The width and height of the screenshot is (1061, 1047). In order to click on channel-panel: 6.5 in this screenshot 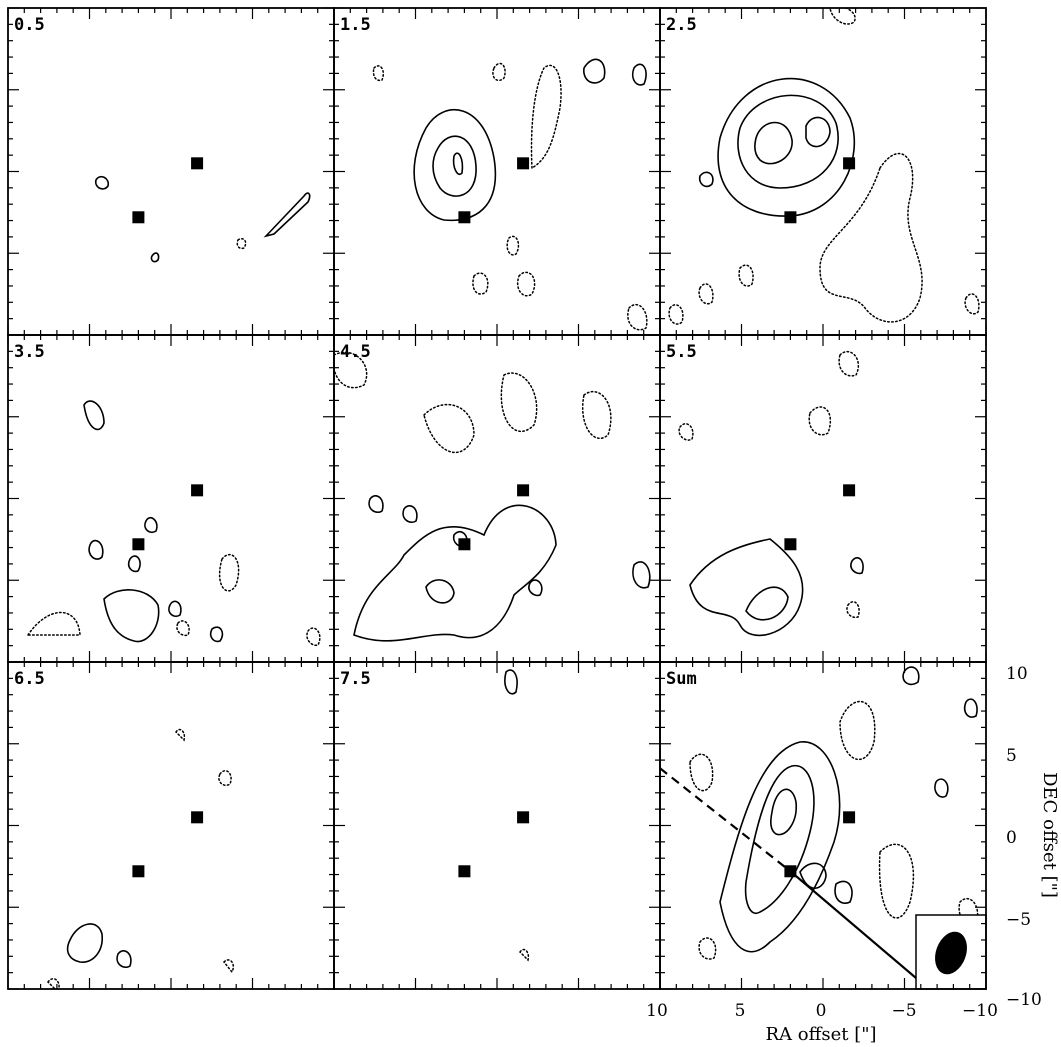, I will do `click(171, 825)`.